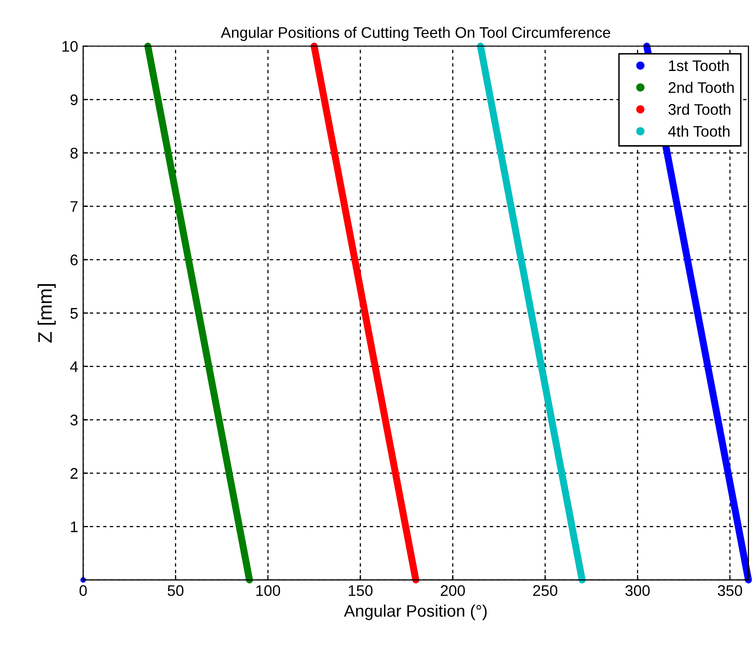 Image resolution: width=756 pixels, height=659 pixels. What do you see at coordinates (545, 590) in the screenshot?
I see `x-tick-label: 250` at bounding box center [545, 590].